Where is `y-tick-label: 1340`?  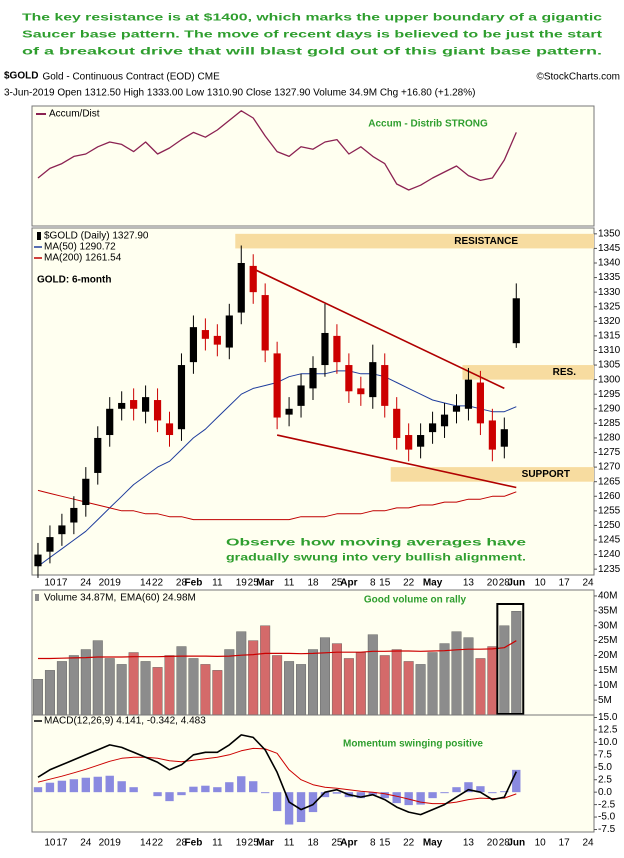
y-tick-label: 1340 is located at coordinates (609, 263).